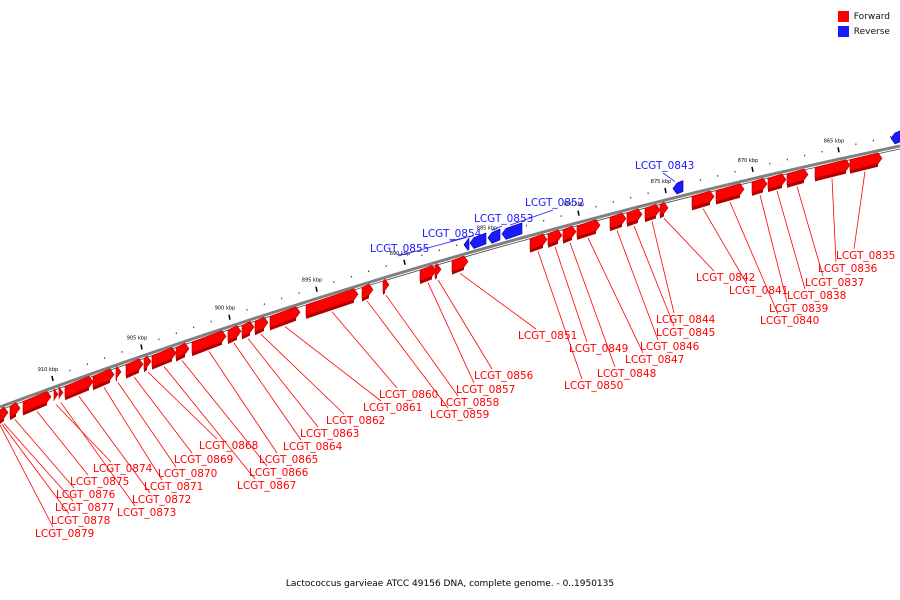  Describe the element at coordinates (228, 446) in the screenshot. I see `forward-gene-label: LCGT_0868` at that location.